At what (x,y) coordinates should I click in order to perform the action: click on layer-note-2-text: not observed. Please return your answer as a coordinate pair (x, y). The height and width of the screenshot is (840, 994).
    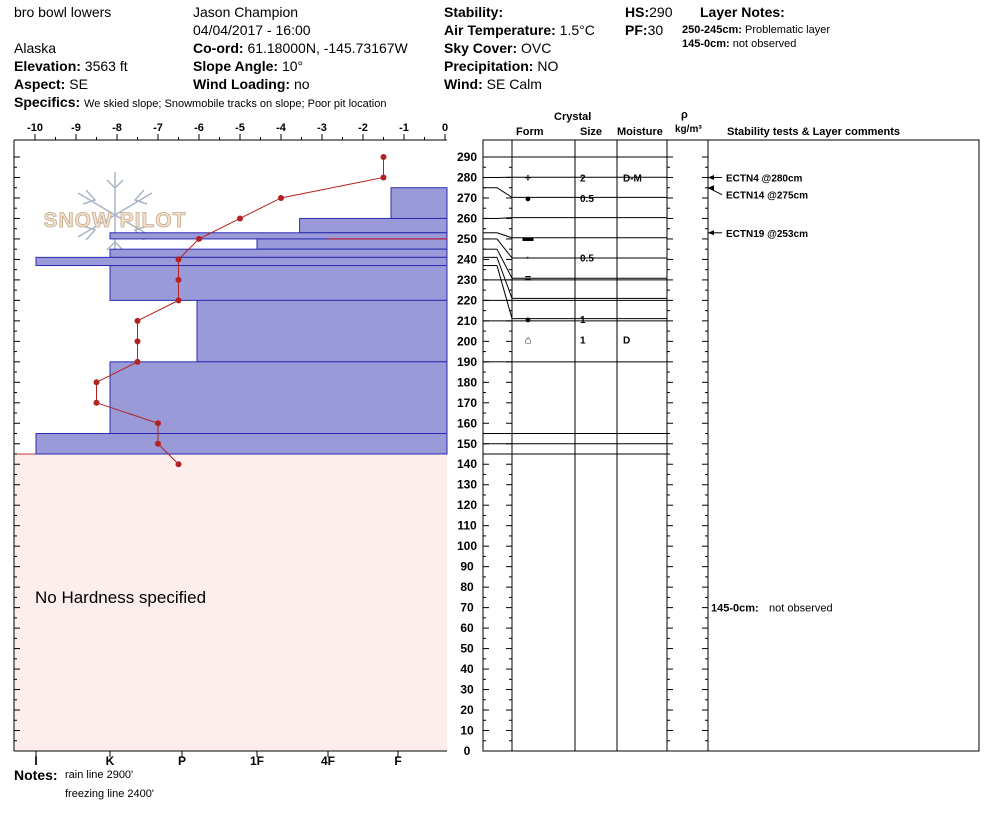
    Looking at the image, I should click on (764, 44).